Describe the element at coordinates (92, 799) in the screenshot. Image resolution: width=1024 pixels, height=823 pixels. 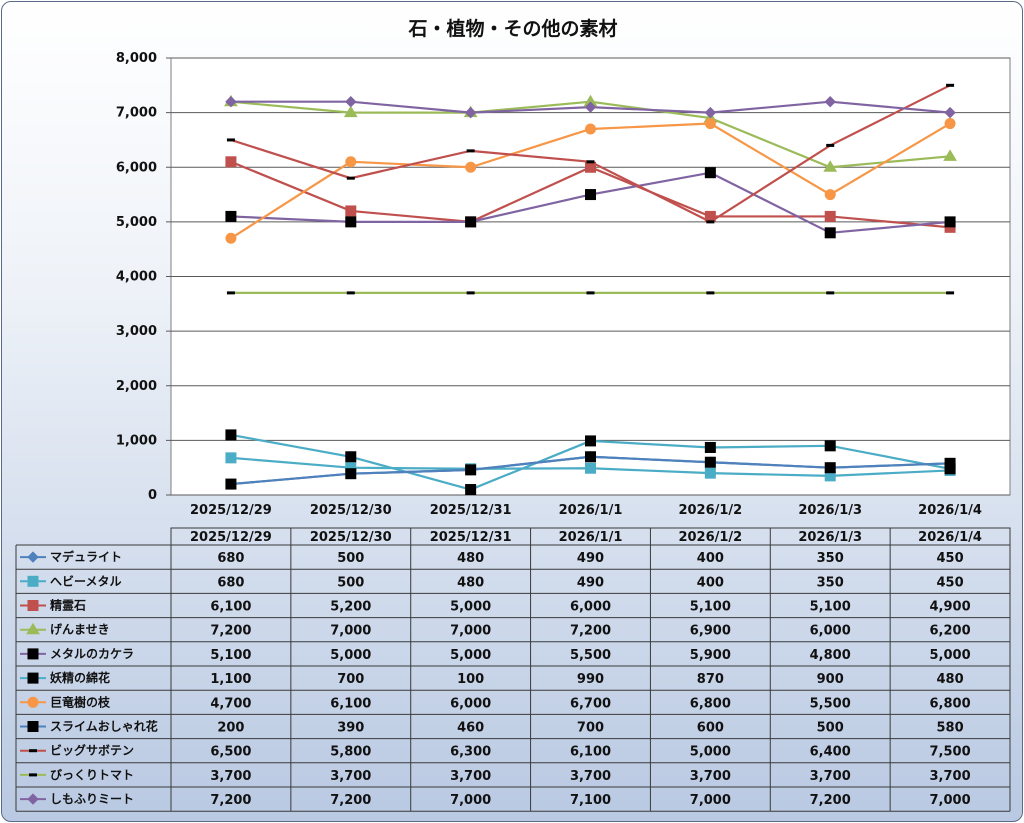
I see `legend-label: しもふりミート` at that location.